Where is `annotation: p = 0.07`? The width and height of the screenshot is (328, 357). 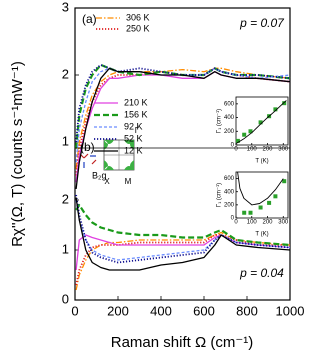 annotation: p = 0.07 is located at coordinates (262, 23).